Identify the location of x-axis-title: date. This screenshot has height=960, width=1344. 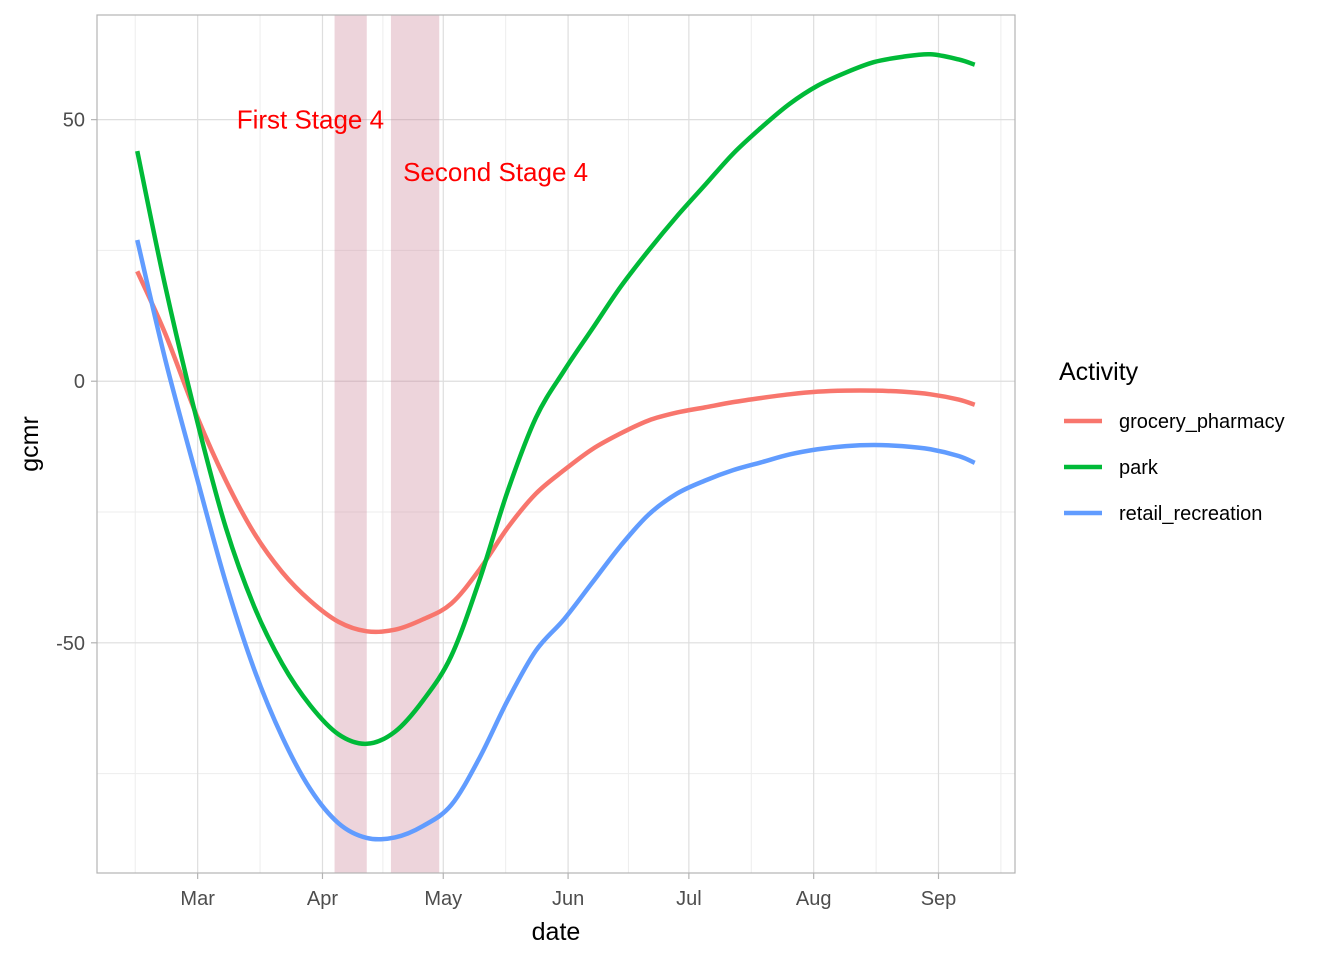
(556, 932).